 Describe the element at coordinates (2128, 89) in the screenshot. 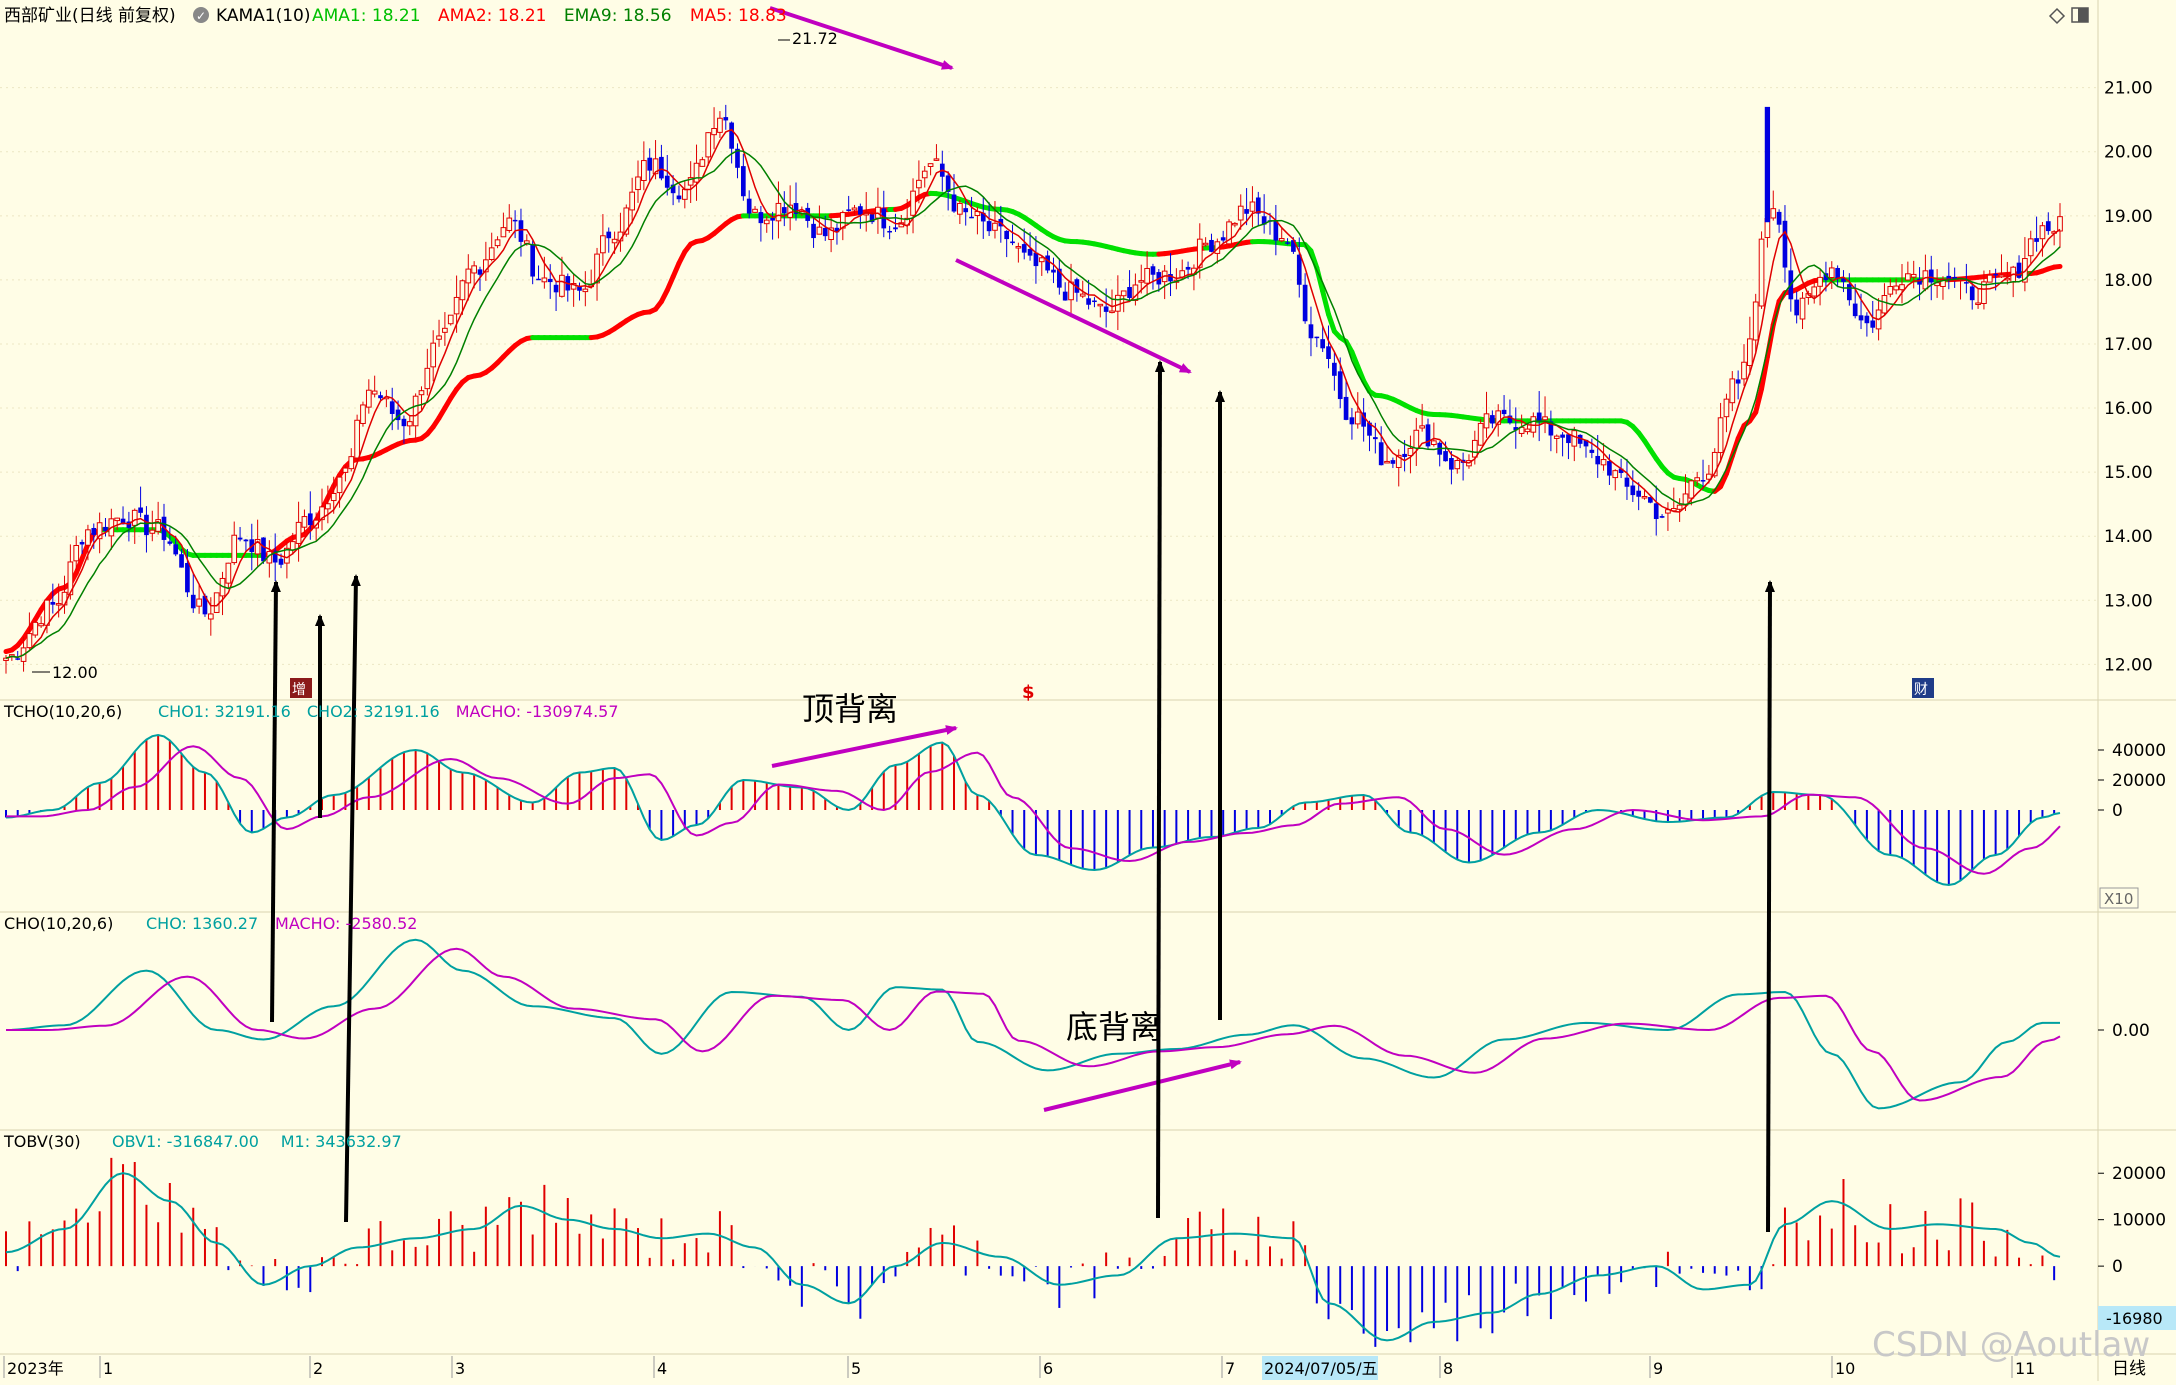

I see `price-tick-label: 21.00` at that location.